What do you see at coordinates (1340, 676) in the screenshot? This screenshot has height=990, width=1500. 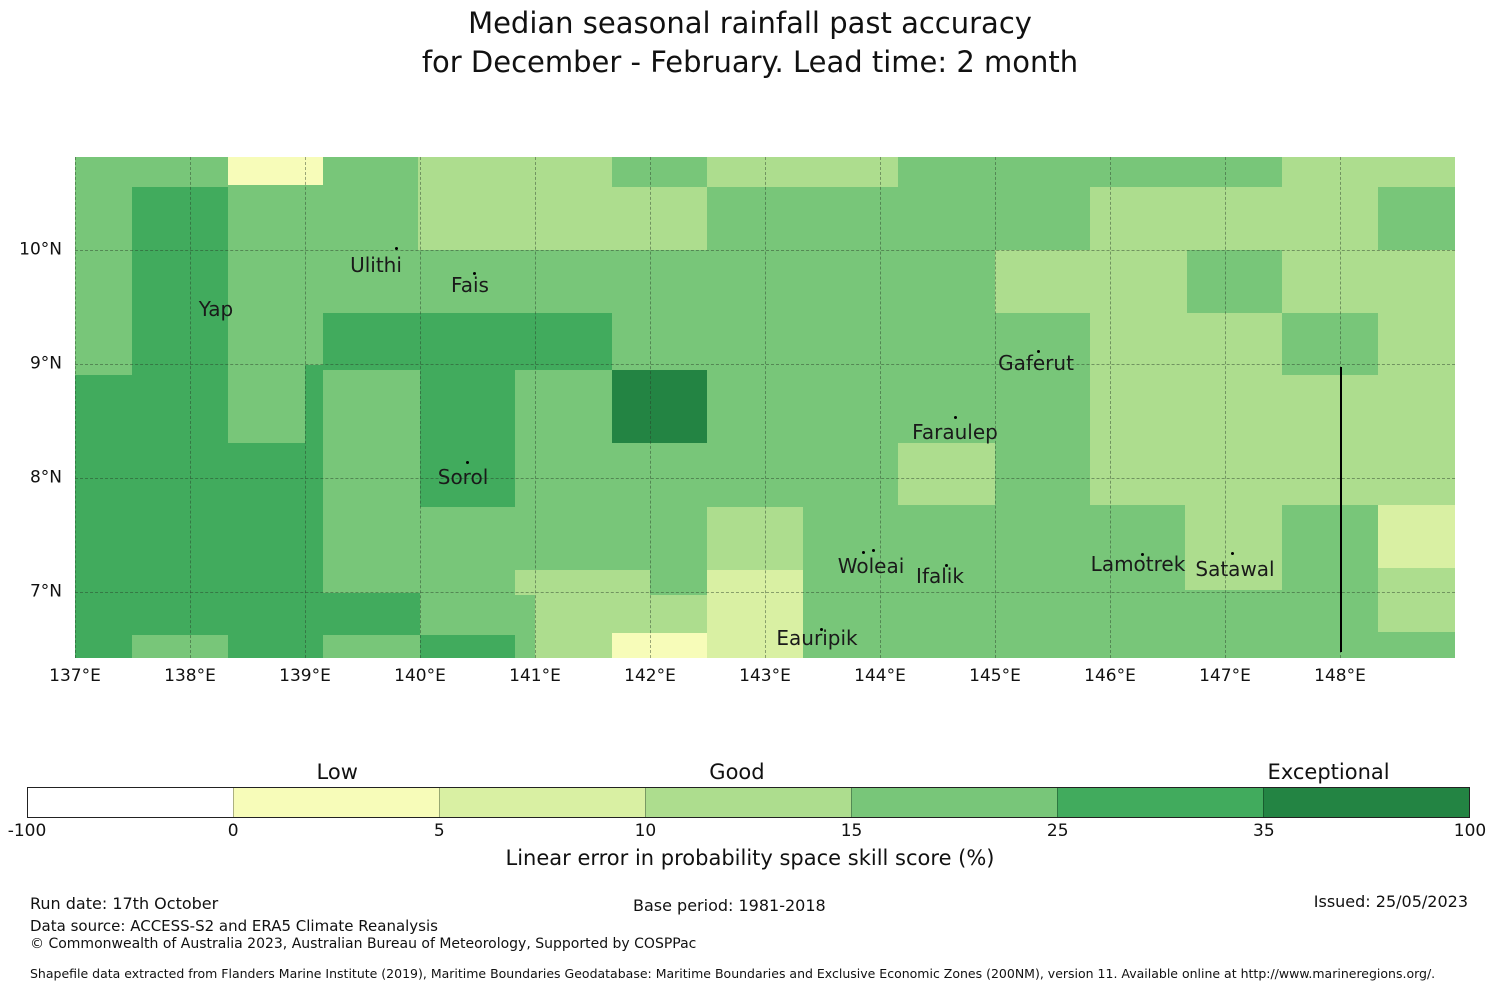 I see `x-tick-label: 148°E` at bounding box center [1340, 676].